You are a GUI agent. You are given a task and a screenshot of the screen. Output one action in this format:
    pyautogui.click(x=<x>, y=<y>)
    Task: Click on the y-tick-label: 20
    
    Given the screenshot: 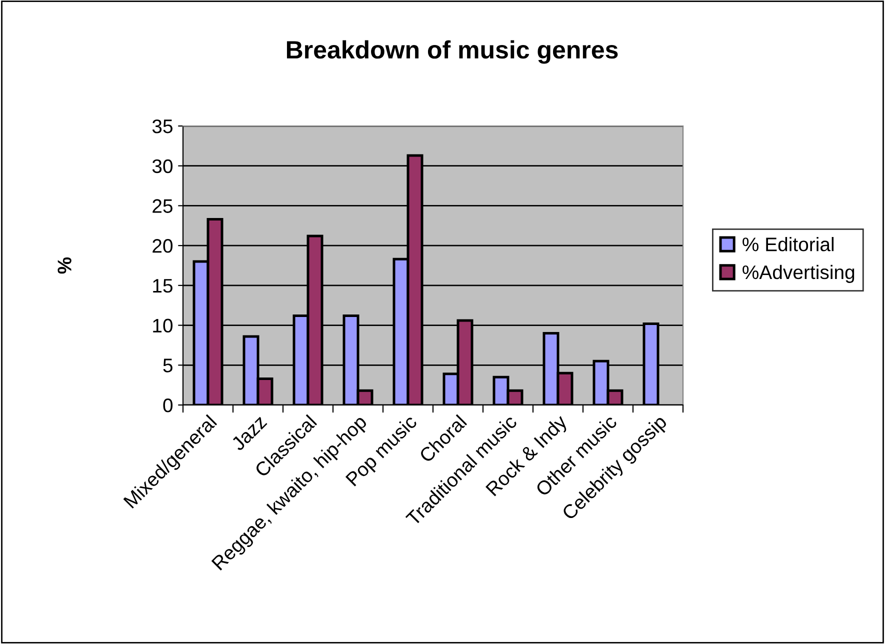 What is the action you would take?
    pyautogui.click(x=162, y=246)
    